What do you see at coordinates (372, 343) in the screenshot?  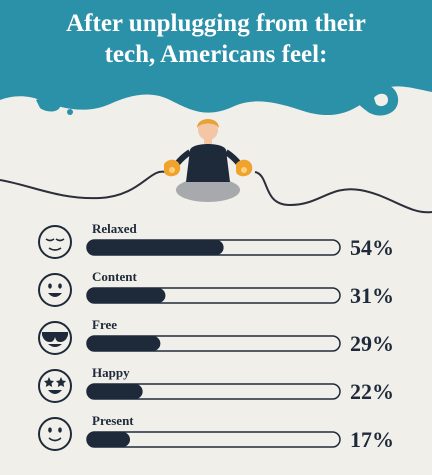 I see `value-label: 29%` at bounding box center [372, 343].